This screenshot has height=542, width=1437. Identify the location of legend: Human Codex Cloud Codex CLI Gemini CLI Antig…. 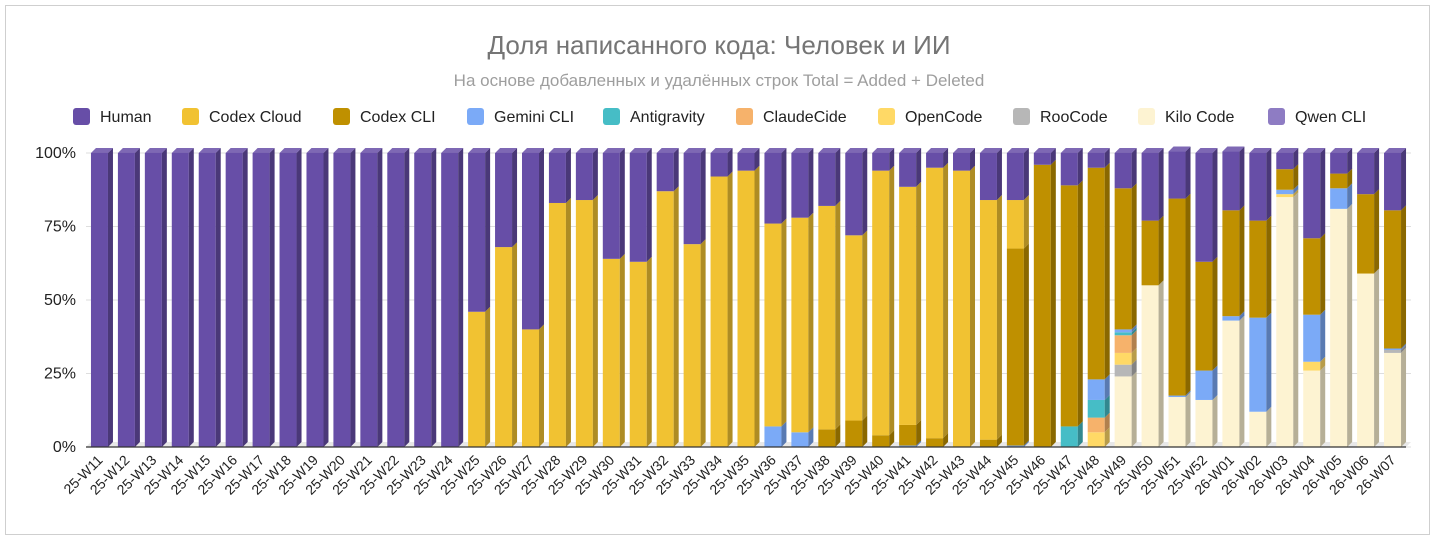
(719, 117).